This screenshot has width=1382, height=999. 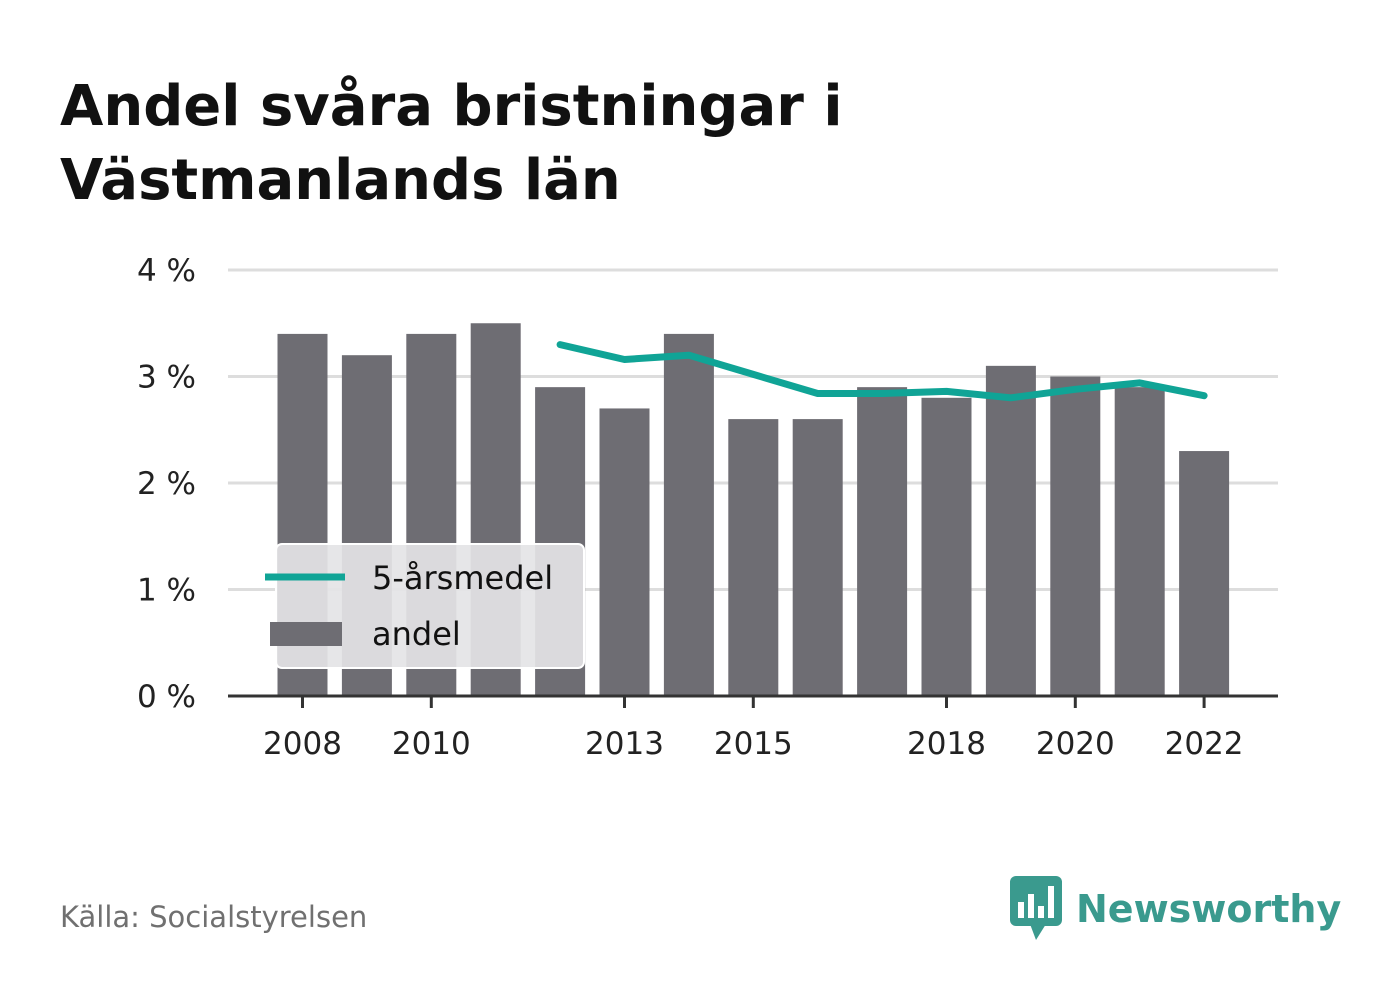 I want to click on legend-label-line: 5-årsmedel, so click(x=462, y=578).